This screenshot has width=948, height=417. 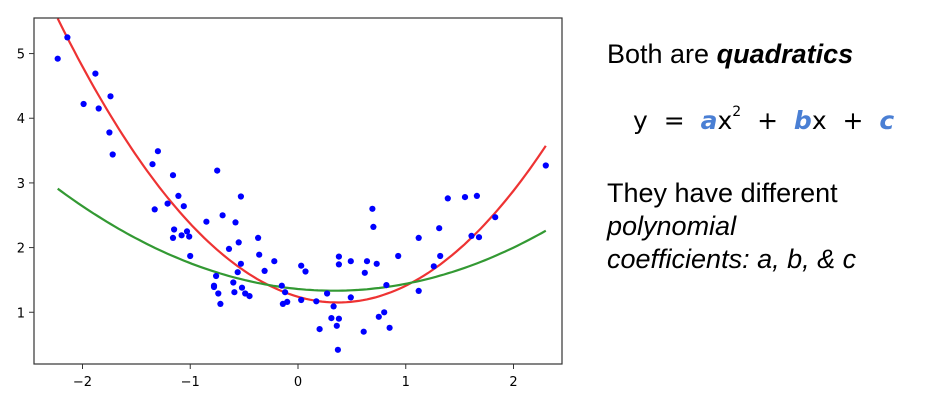 I want to click on eq-exponent: 2, so click(x=737, y=112).